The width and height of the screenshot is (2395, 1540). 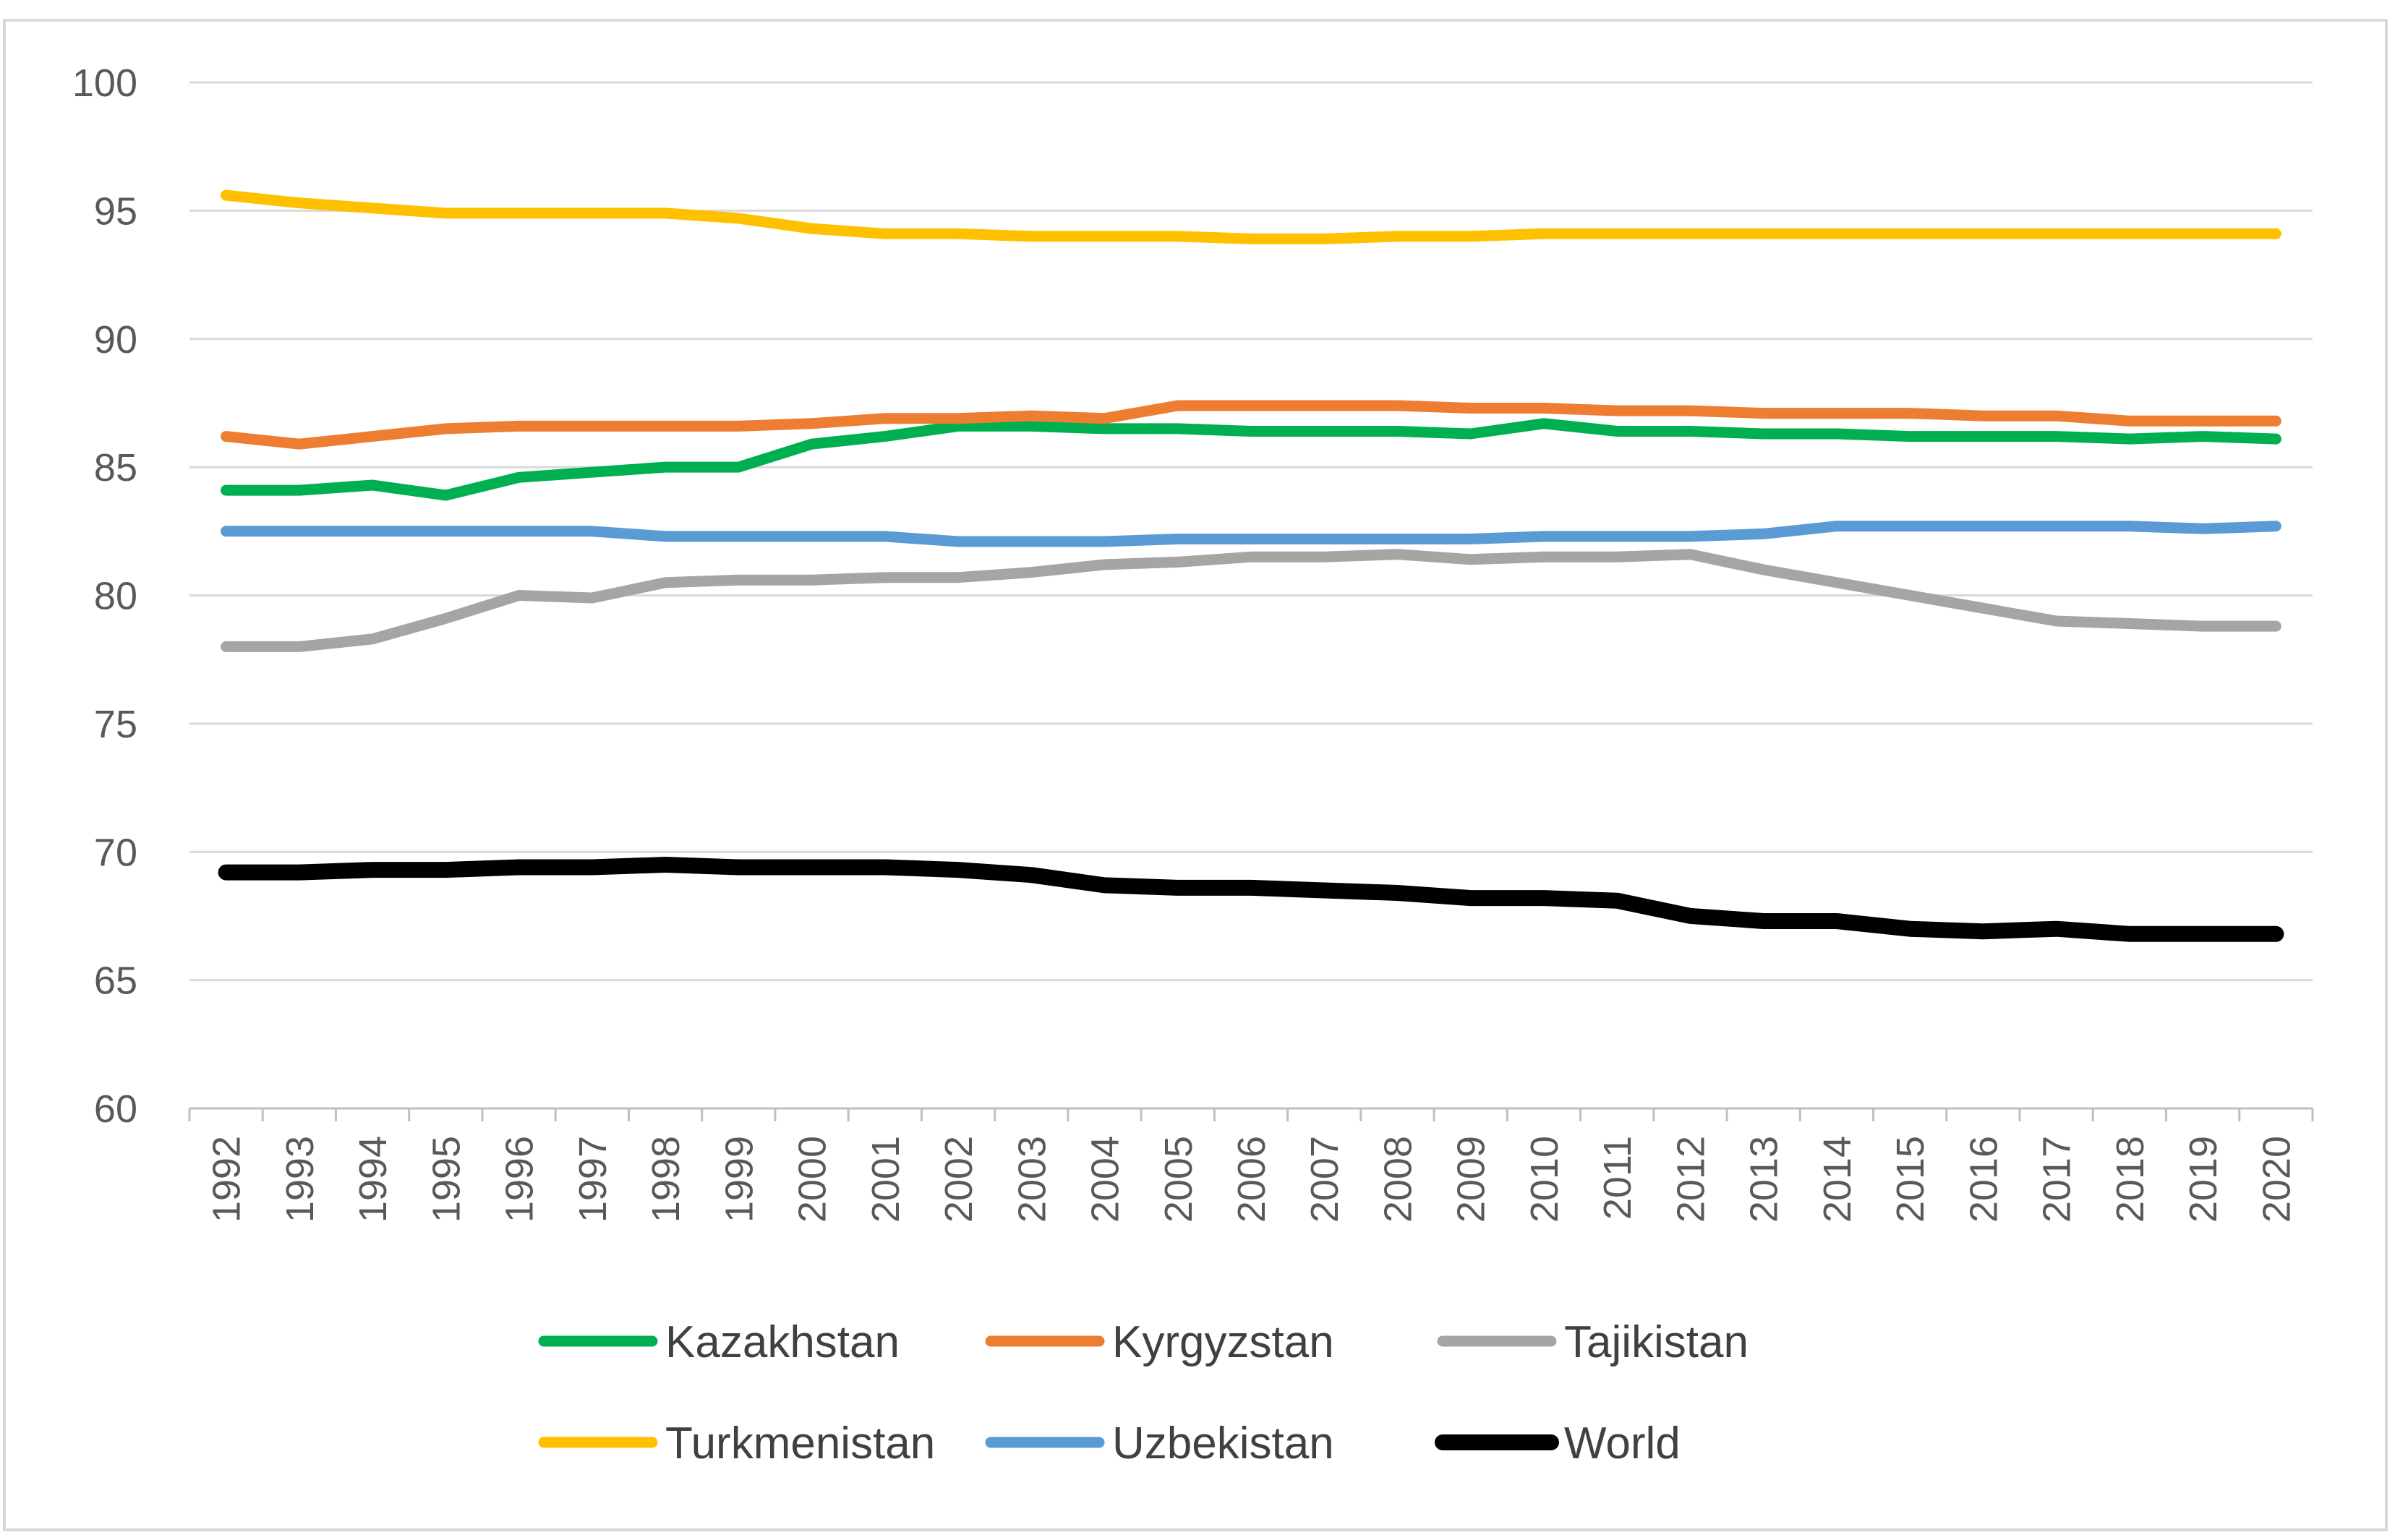 What do you see at coordinates (1223, 1342) in the screenshot?
I see `legend-label: Kyrgyzstan` at bounding box center [1223, 1342].